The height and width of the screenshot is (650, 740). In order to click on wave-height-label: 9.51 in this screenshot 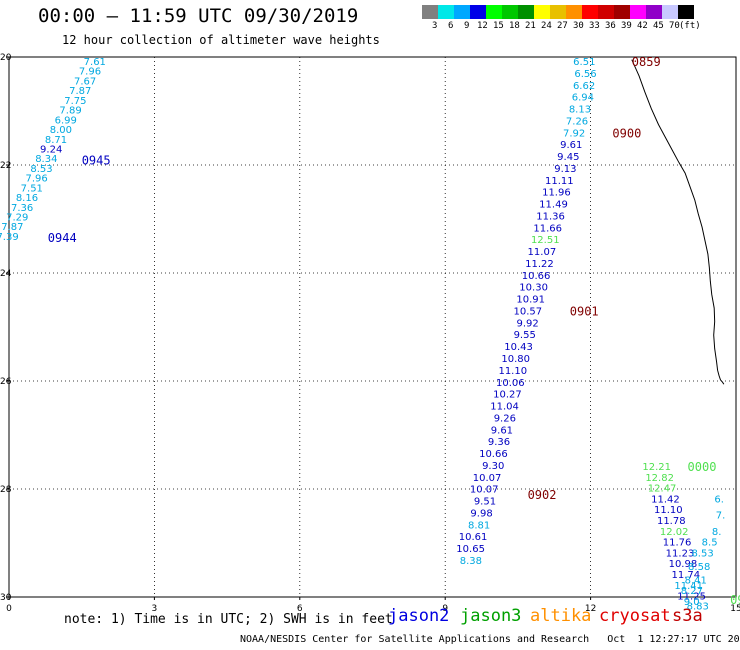, I will do `click(485, 502)`.